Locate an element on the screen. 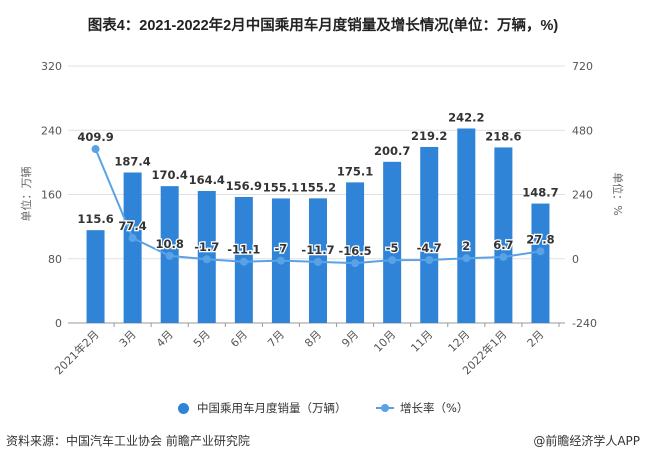 The image size is (646, 461). x-tick-label: 12月 is located at coordinates (459, 341).